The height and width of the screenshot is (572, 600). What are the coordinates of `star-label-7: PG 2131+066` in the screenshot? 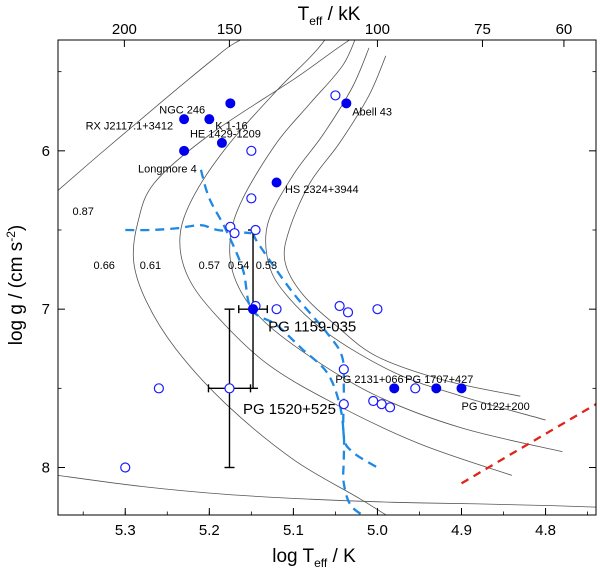 It's located at (369, 380).